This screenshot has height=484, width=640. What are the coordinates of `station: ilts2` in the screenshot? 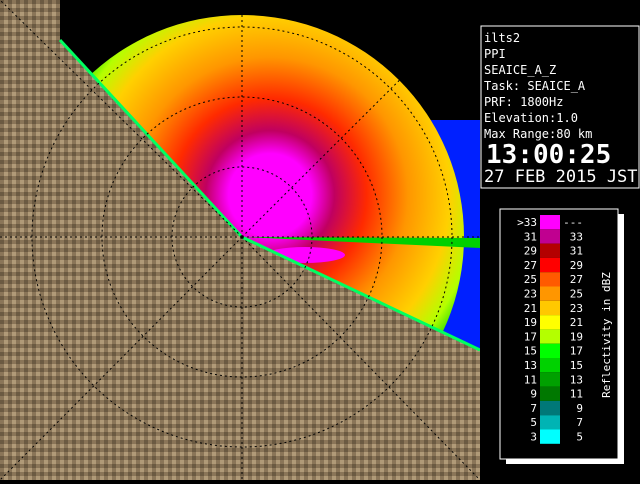 It's located at (502, 38).